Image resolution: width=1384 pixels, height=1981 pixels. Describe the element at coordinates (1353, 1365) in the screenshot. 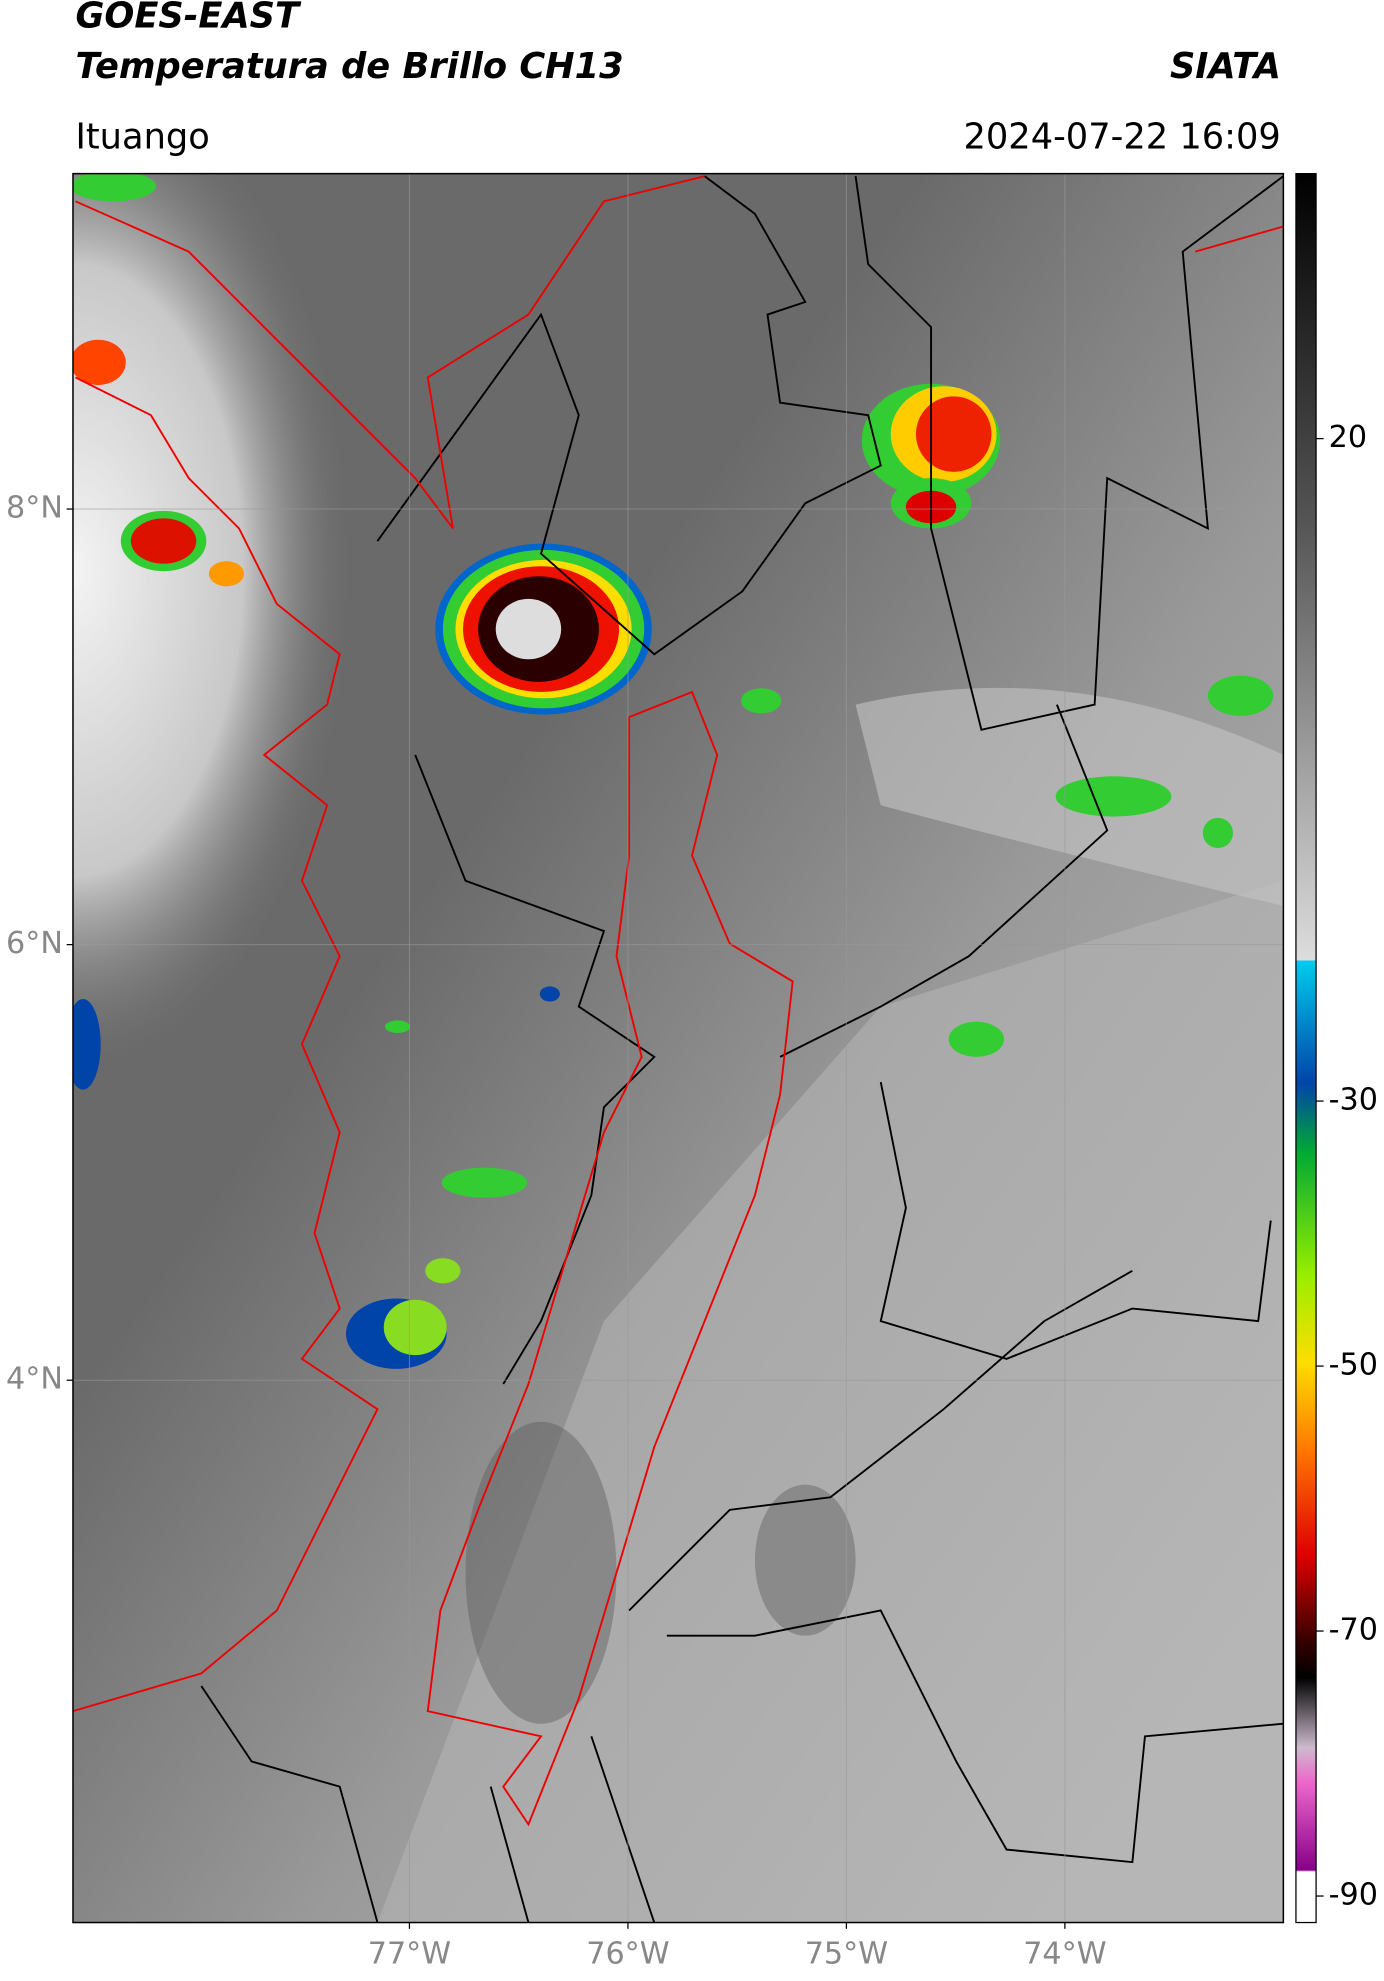

I see `colorbar-tick-label: -50` at that location.